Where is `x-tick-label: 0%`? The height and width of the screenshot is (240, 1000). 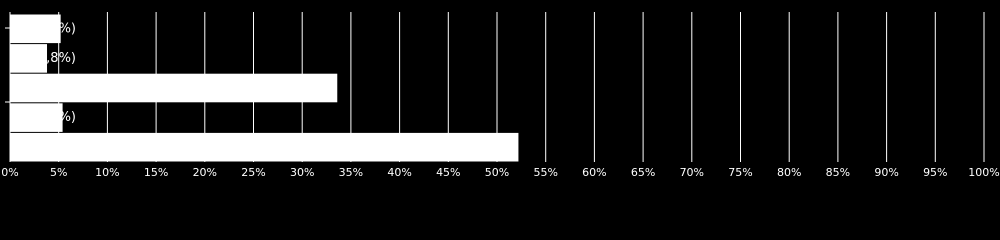
x-tick-label: 0% is located at coordinates (9, 172).